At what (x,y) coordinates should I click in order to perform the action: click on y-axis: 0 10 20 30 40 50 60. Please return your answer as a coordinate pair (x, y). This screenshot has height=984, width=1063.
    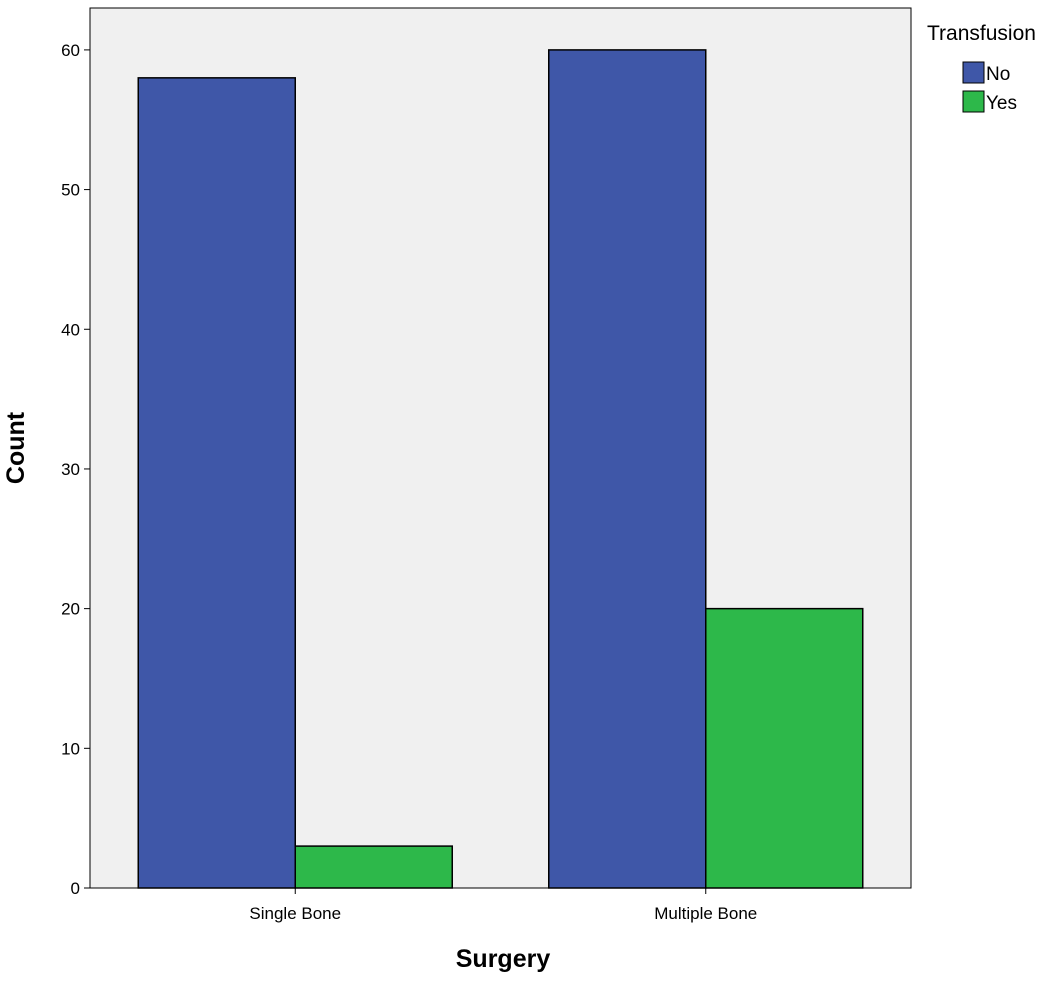
    Looking at the image, I should click on (75, 469).